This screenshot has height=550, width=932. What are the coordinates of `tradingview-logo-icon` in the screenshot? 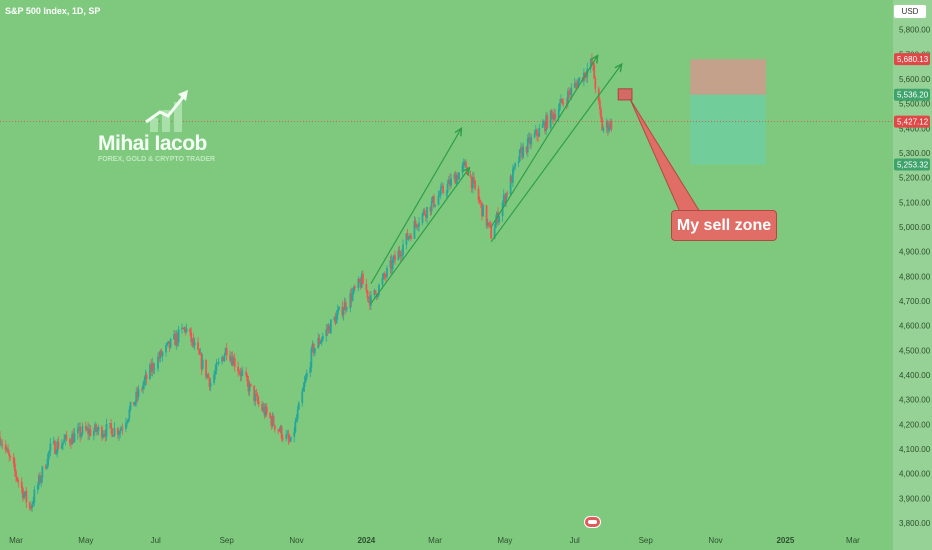 It's located at (592, 522).